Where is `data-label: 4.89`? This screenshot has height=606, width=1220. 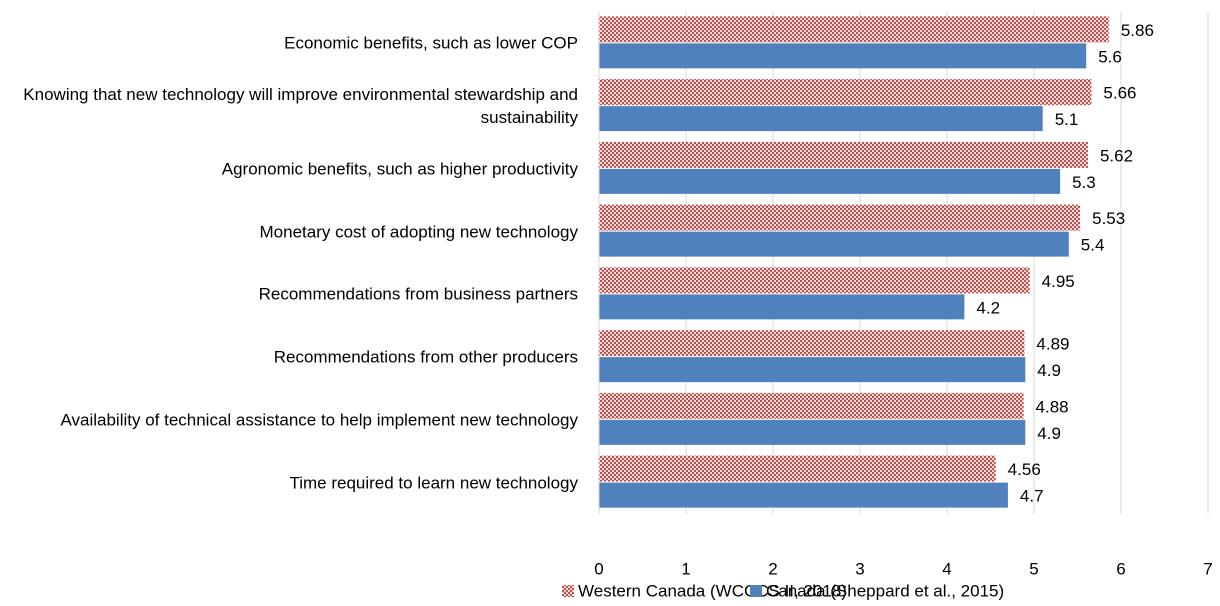
data-label: 4.89 is located at coordinates (1052, 344).